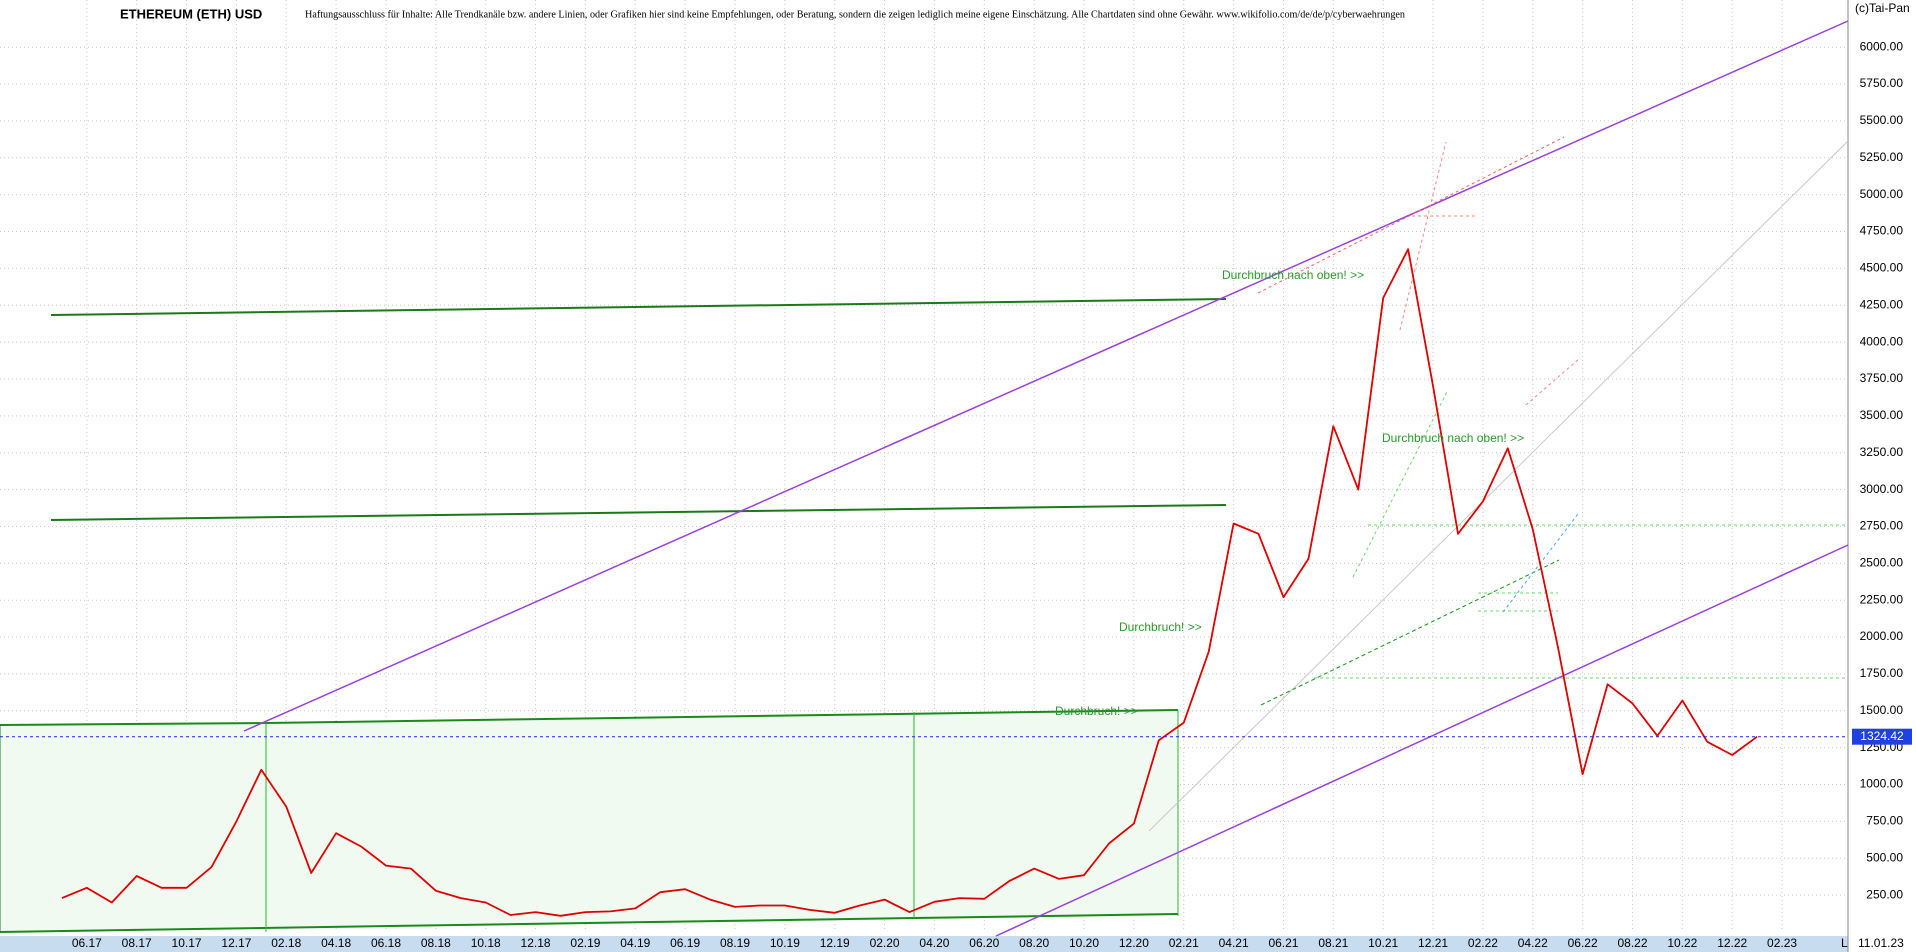 The width and height of the screenshot is (1916, 952). I want to click on y-tick-label: 250.00, so click(1884, 894).